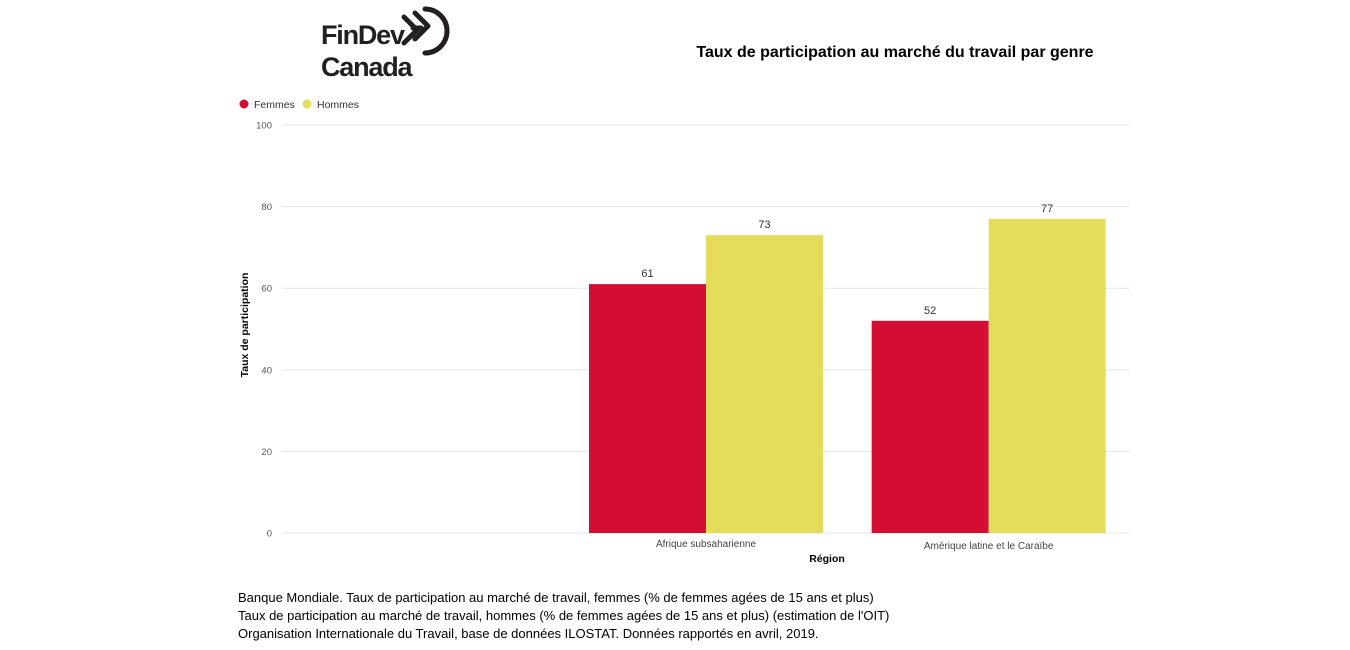 The height and width of the screenshot is (650, 1350). I want to click on bar-value-label: 61, so click(647, 274).